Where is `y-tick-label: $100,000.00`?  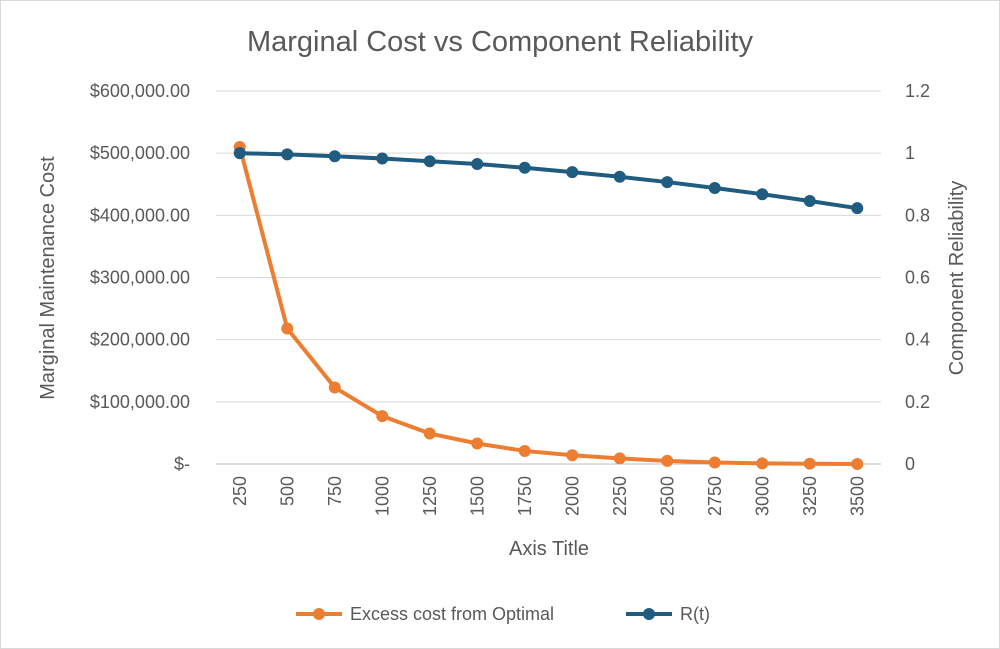
y-tick-label: $100,000.00 is located at coordinates (140, 402).